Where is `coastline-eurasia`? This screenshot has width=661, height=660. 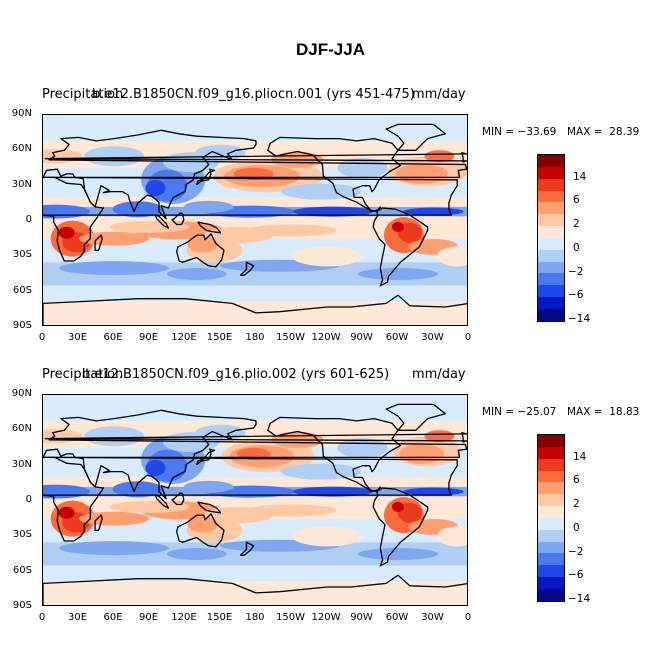
coastline-eurasia is located at coordinates (255, 454).